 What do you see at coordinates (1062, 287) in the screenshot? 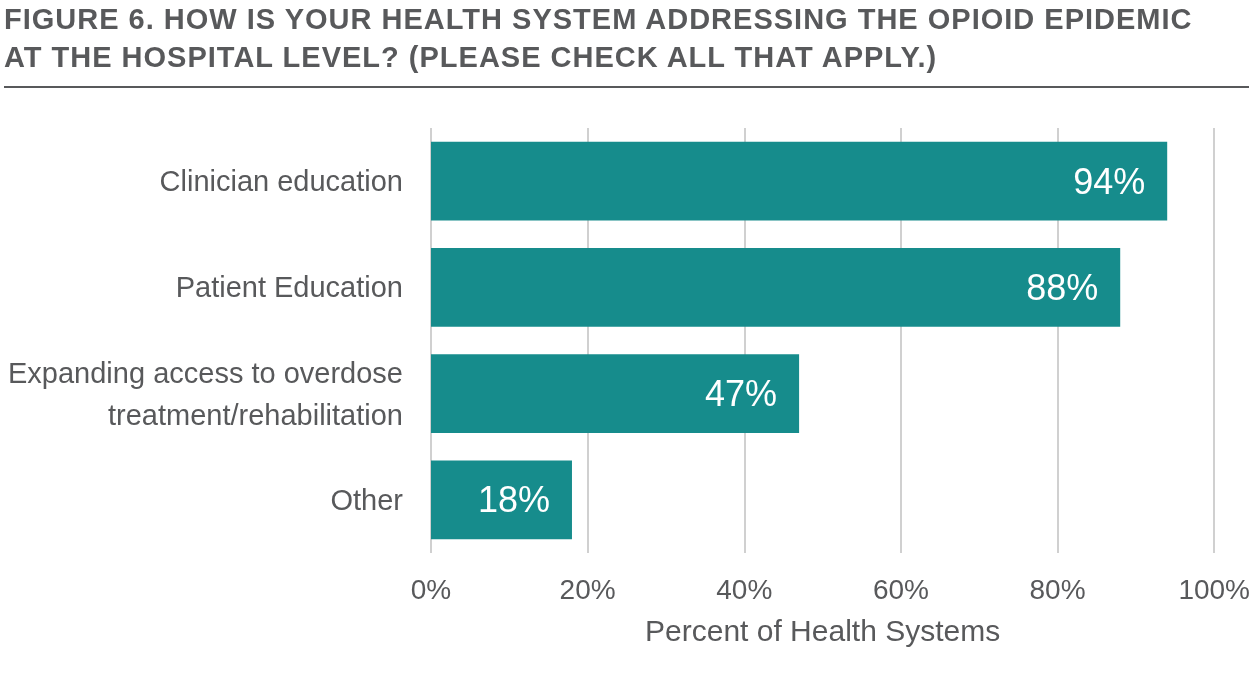
I see `data-label: 88%` at bounding box center [1062, 287].